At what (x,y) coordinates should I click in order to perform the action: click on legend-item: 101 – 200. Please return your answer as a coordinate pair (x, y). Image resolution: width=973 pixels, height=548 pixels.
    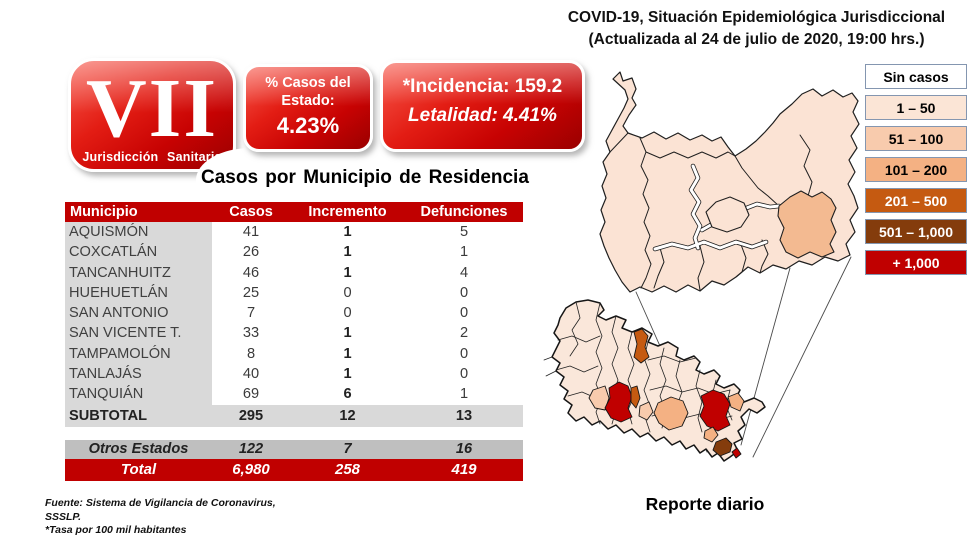
    Looking at the image, I should click on (916, 169).